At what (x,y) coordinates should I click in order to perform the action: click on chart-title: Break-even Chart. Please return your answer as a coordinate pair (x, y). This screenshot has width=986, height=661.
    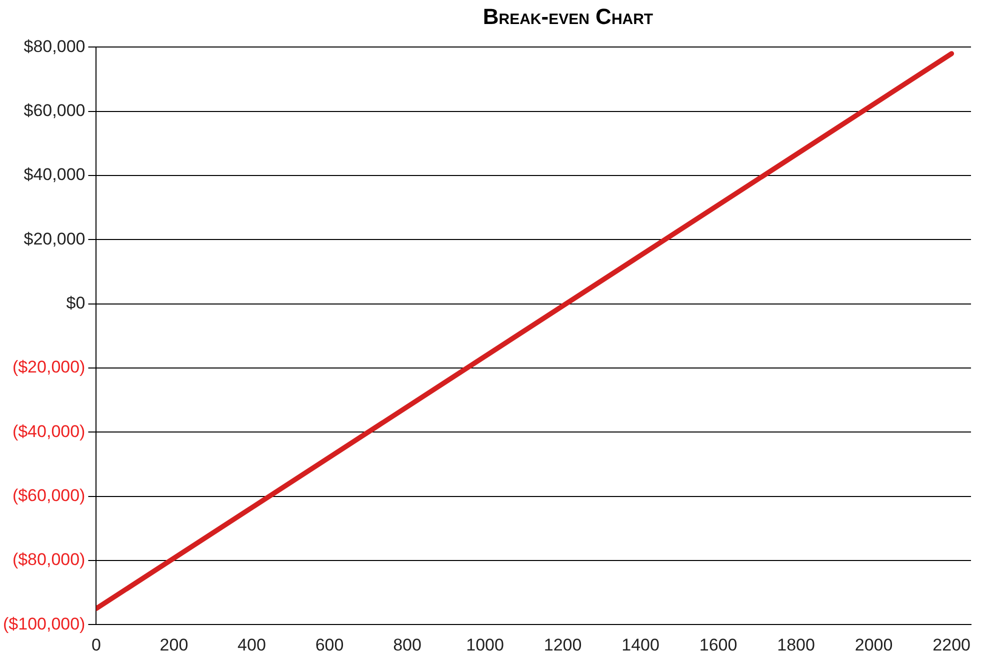
    Looking at the image, I should click on (568, 17).